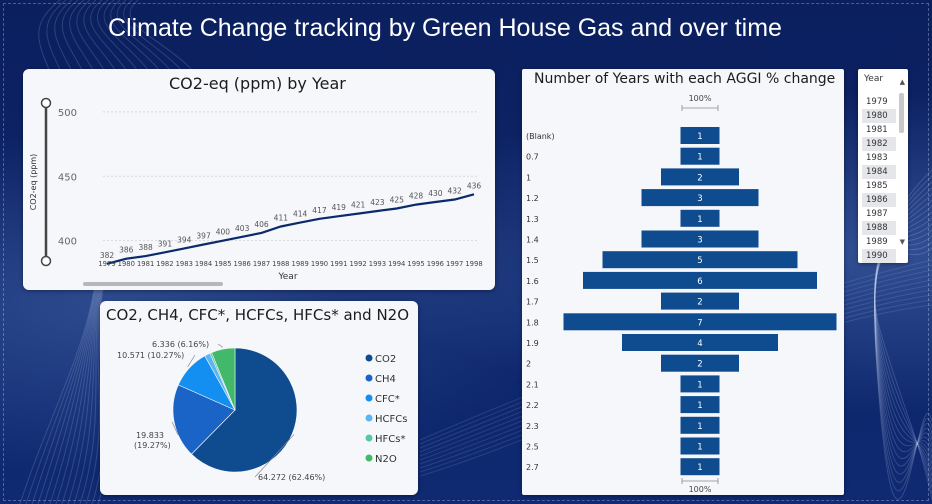 This screenshot has width=932, height=504. Describe the element at coordinates (281, 218) in the screenshot. I see `data-label: 411` at that location.